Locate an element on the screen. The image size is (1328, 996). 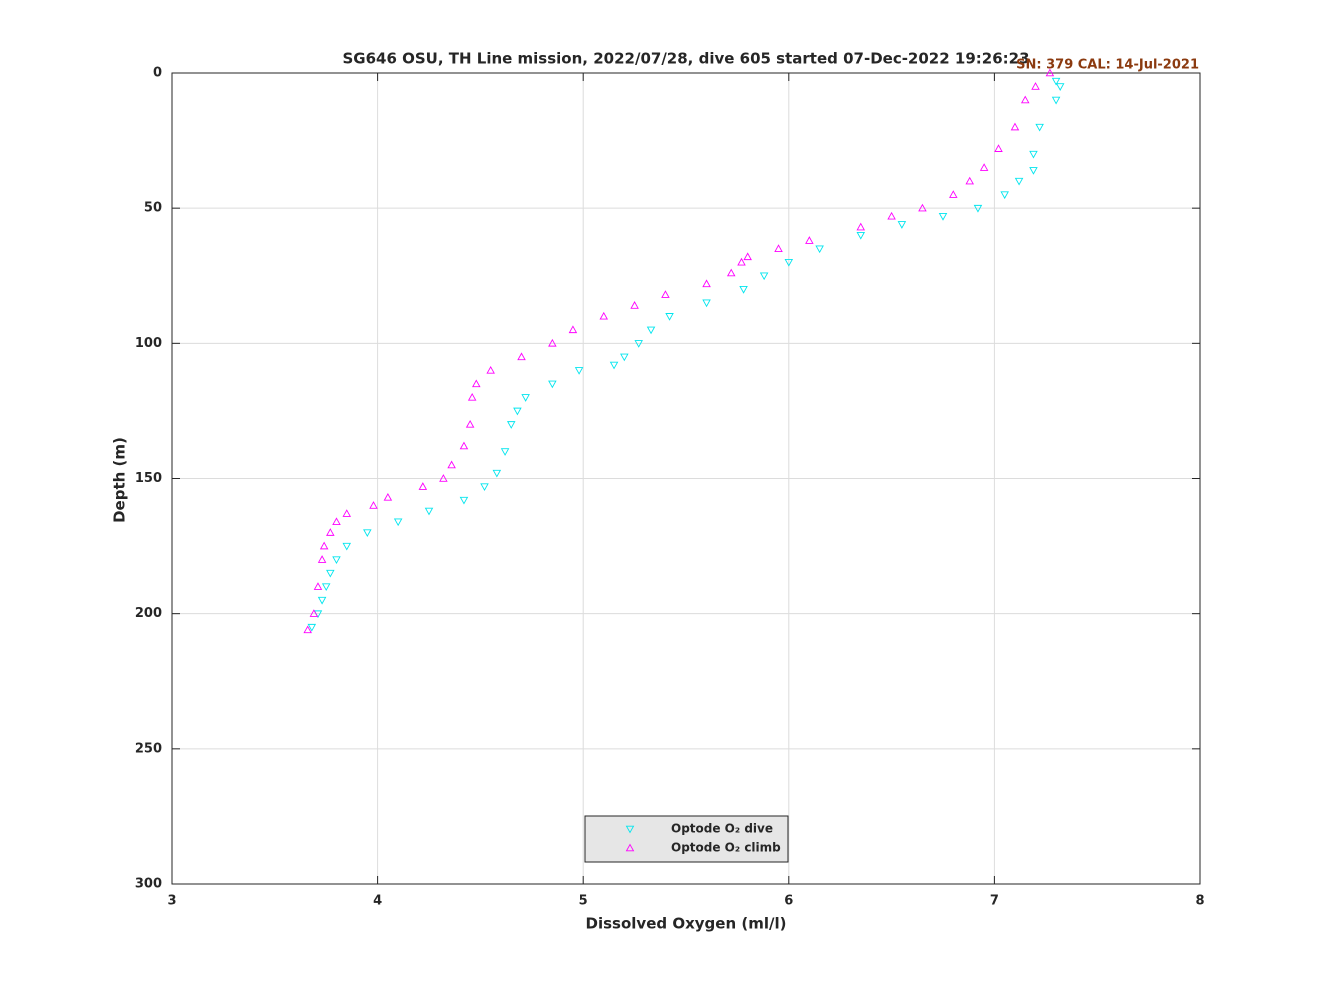
y-tick-label: 50 is located at coordinates (153, 208).